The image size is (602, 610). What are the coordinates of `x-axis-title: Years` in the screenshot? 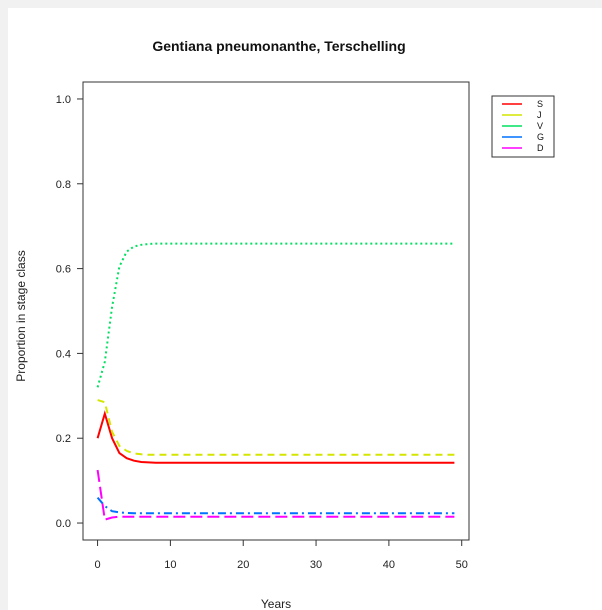 It's located at (276, 603).